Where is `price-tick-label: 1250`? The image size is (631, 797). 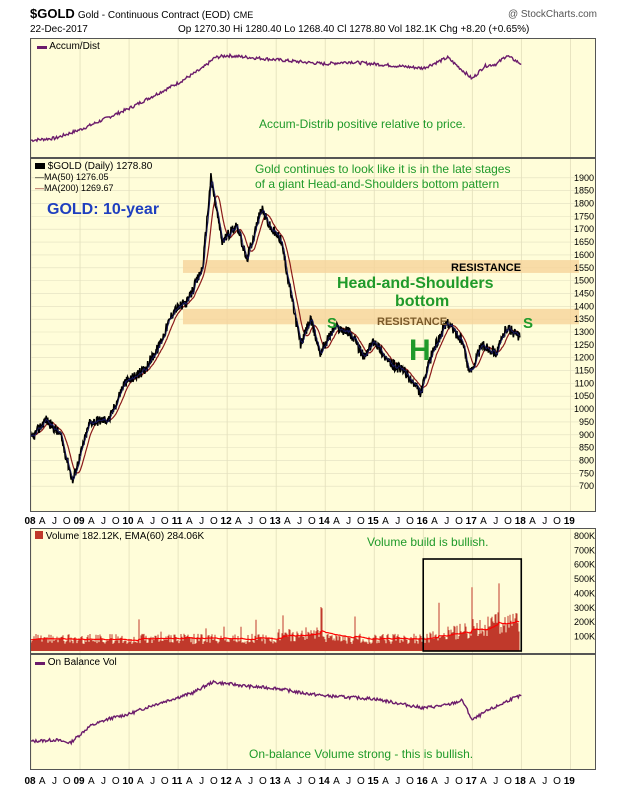
price-tick-label: 1250 is located at coordinates (584, 345).